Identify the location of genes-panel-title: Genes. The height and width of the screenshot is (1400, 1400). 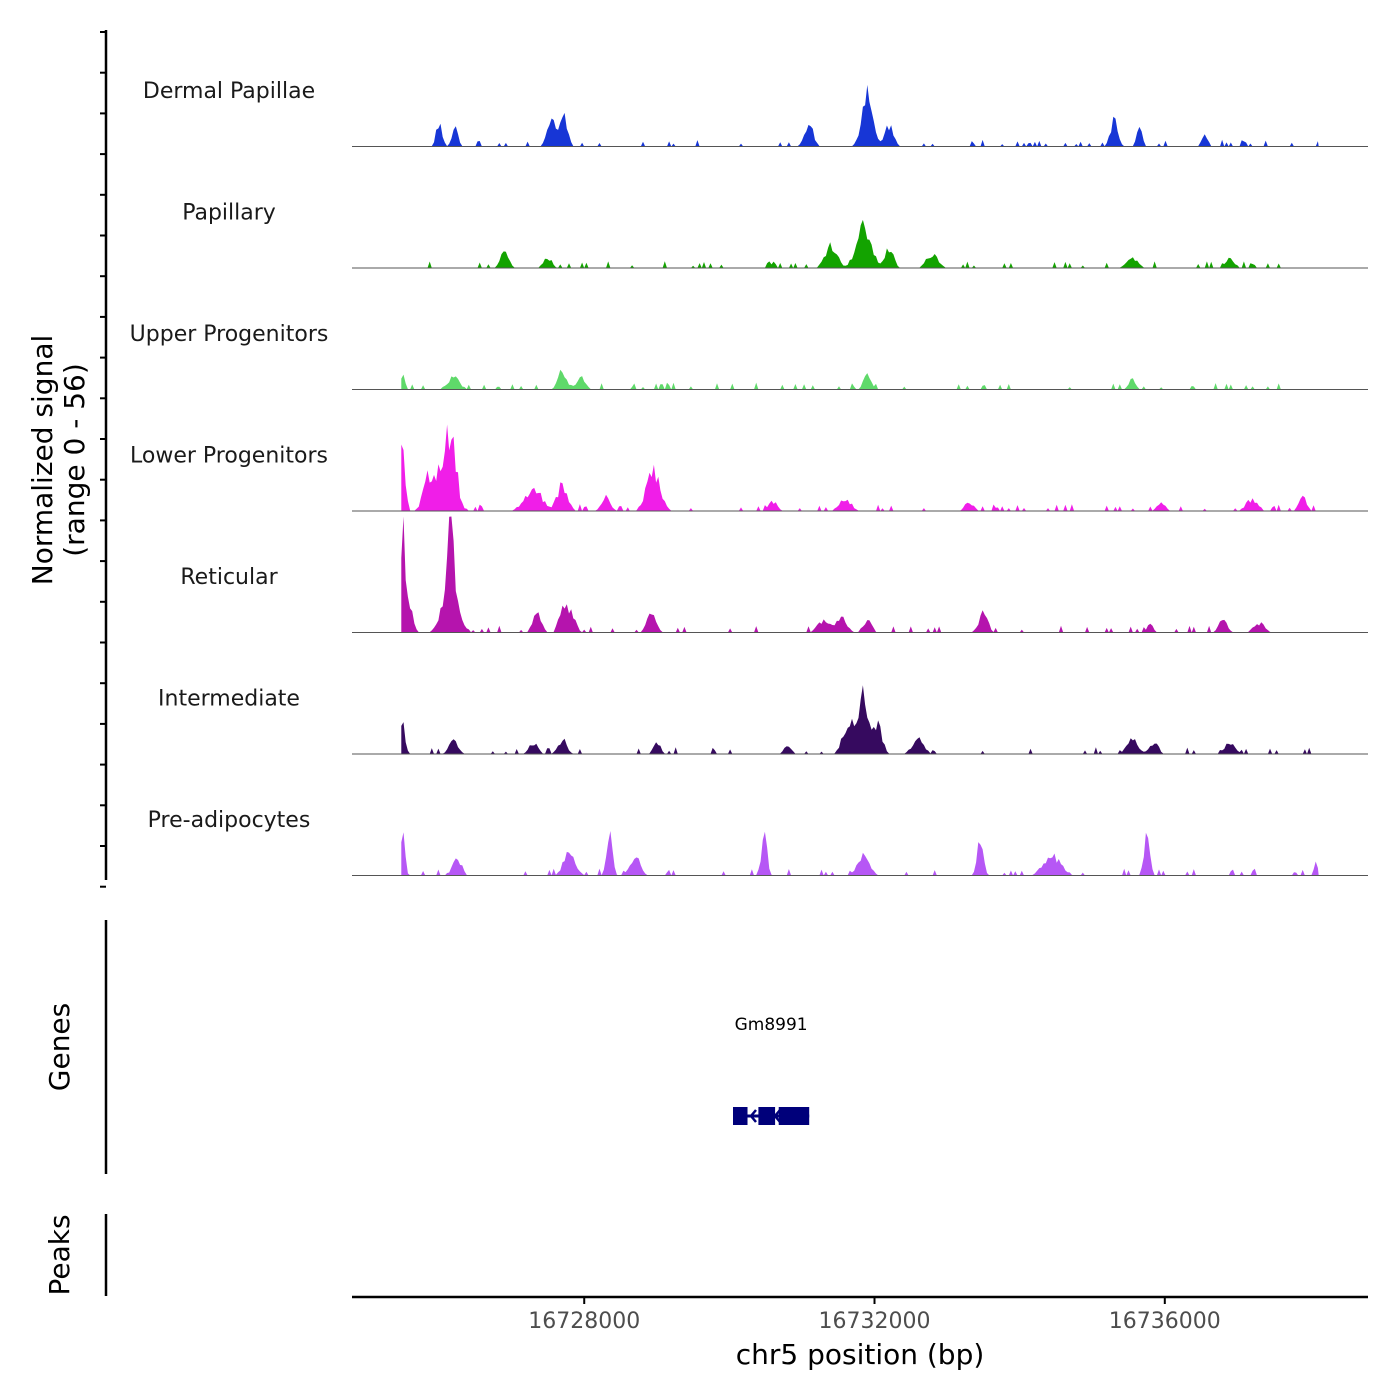
(59, 1047).